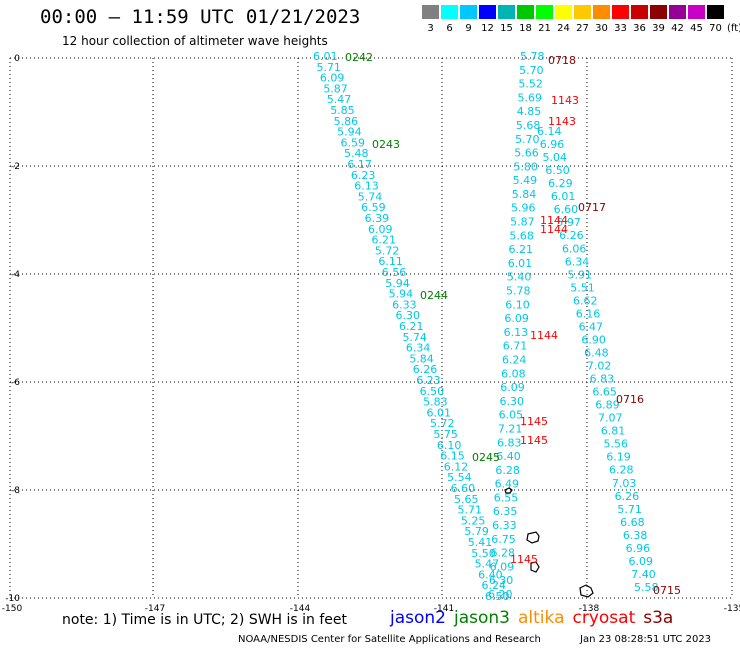 The image size is (740, 650). Describe the element at coordinates (602, 379) in the screenshot. I see `wave-height-label: 6.83` at that location.